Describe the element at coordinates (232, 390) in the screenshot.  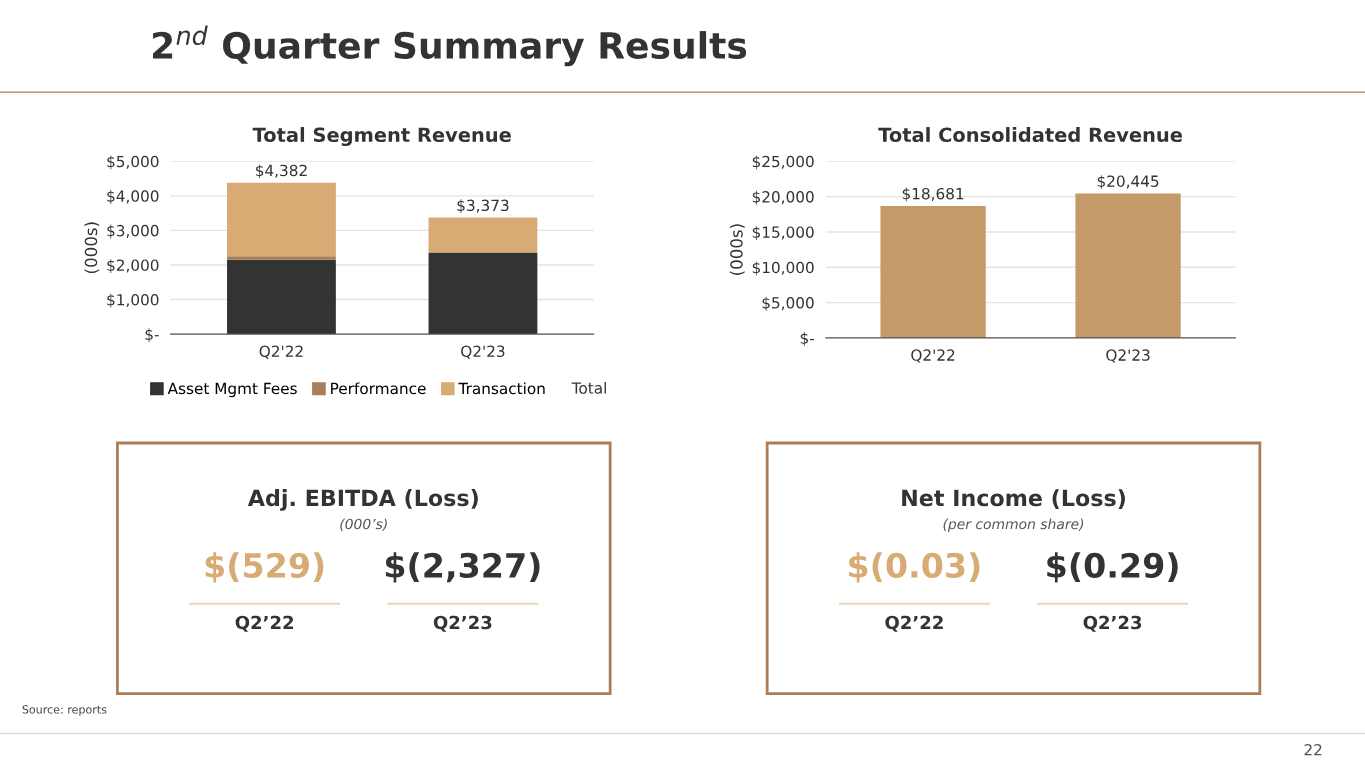
I see `legend-label: Asset Mgmt Fees` at that location.